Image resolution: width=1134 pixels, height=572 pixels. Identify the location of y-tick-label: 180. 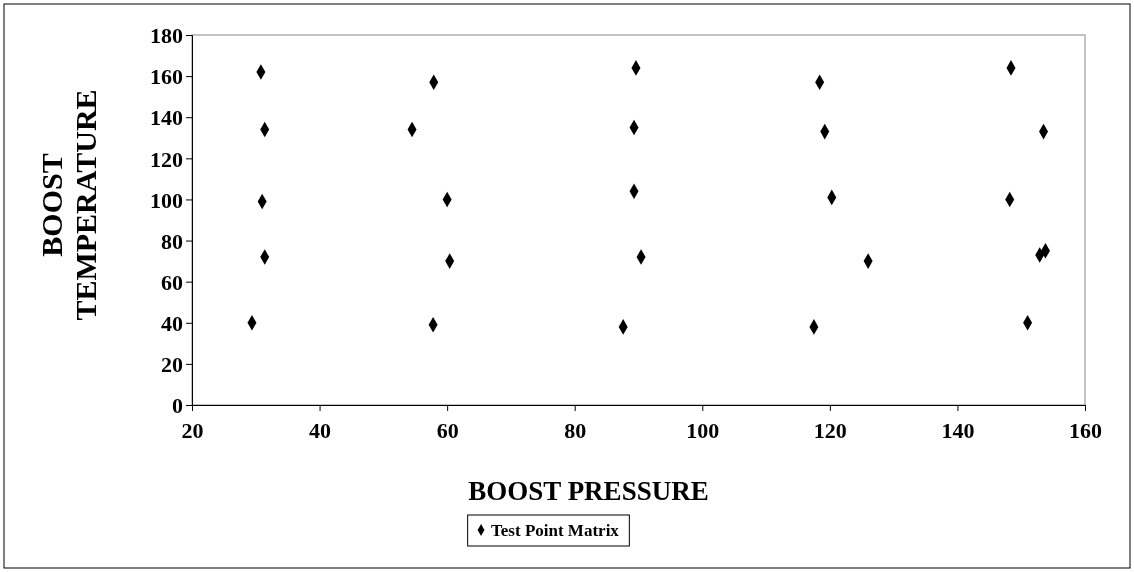
(166, 36).